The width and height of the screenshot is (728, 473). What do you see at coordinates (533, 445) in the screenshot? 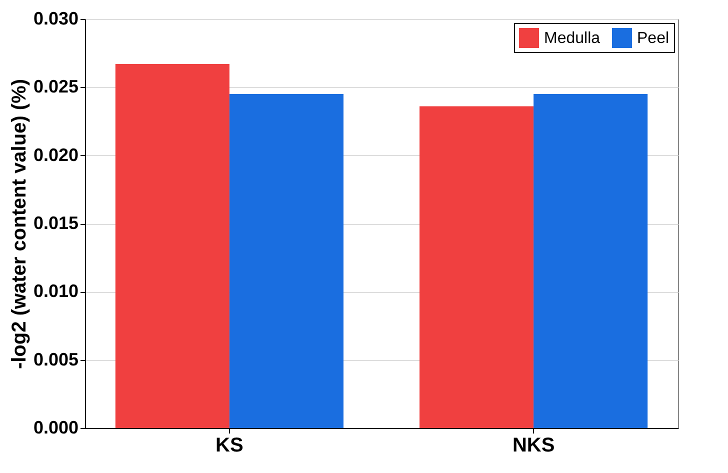
I see `x-tick-label: NKS` at bounding box center [533, 445].